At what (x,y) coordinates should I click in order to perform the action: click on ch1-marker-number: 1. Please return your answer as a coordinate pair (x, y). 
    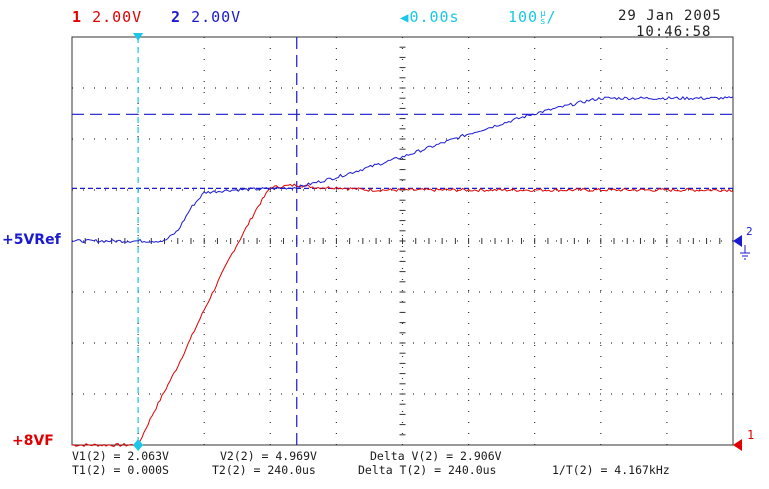
    Looking at the image, I should click on (751, 435).